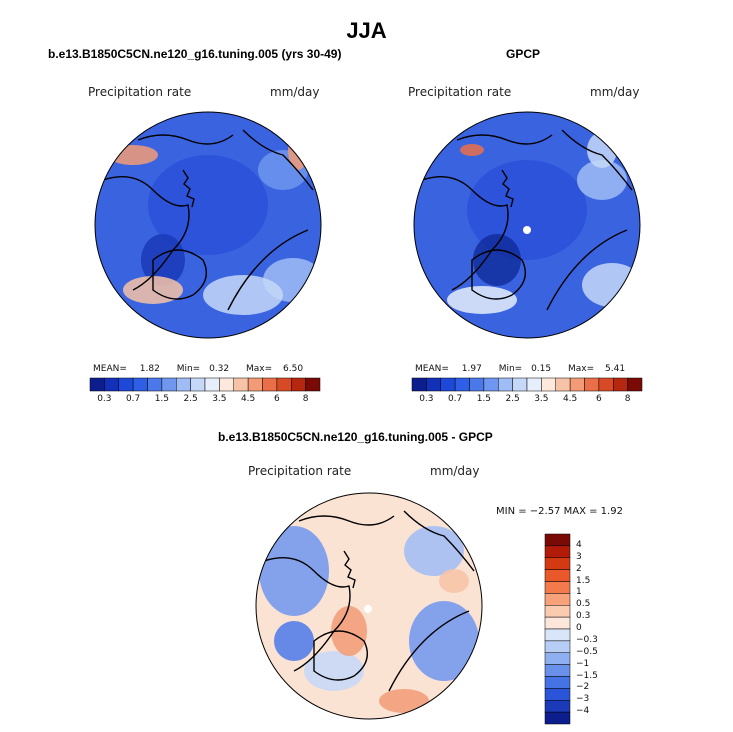 The height and width of the screenshot is (732, 733). Describe the element at coordinates (581, 369) in the screenshot. I see `obs-max-label: Max=` at that location.